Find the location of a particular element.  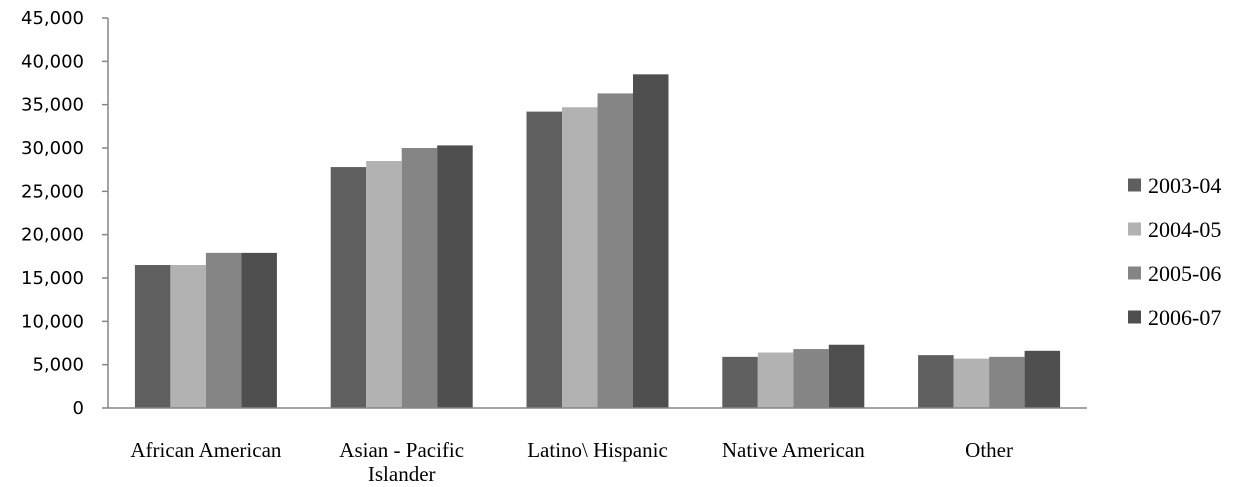

x-category-label: African American is located at coordinates (206, 450).